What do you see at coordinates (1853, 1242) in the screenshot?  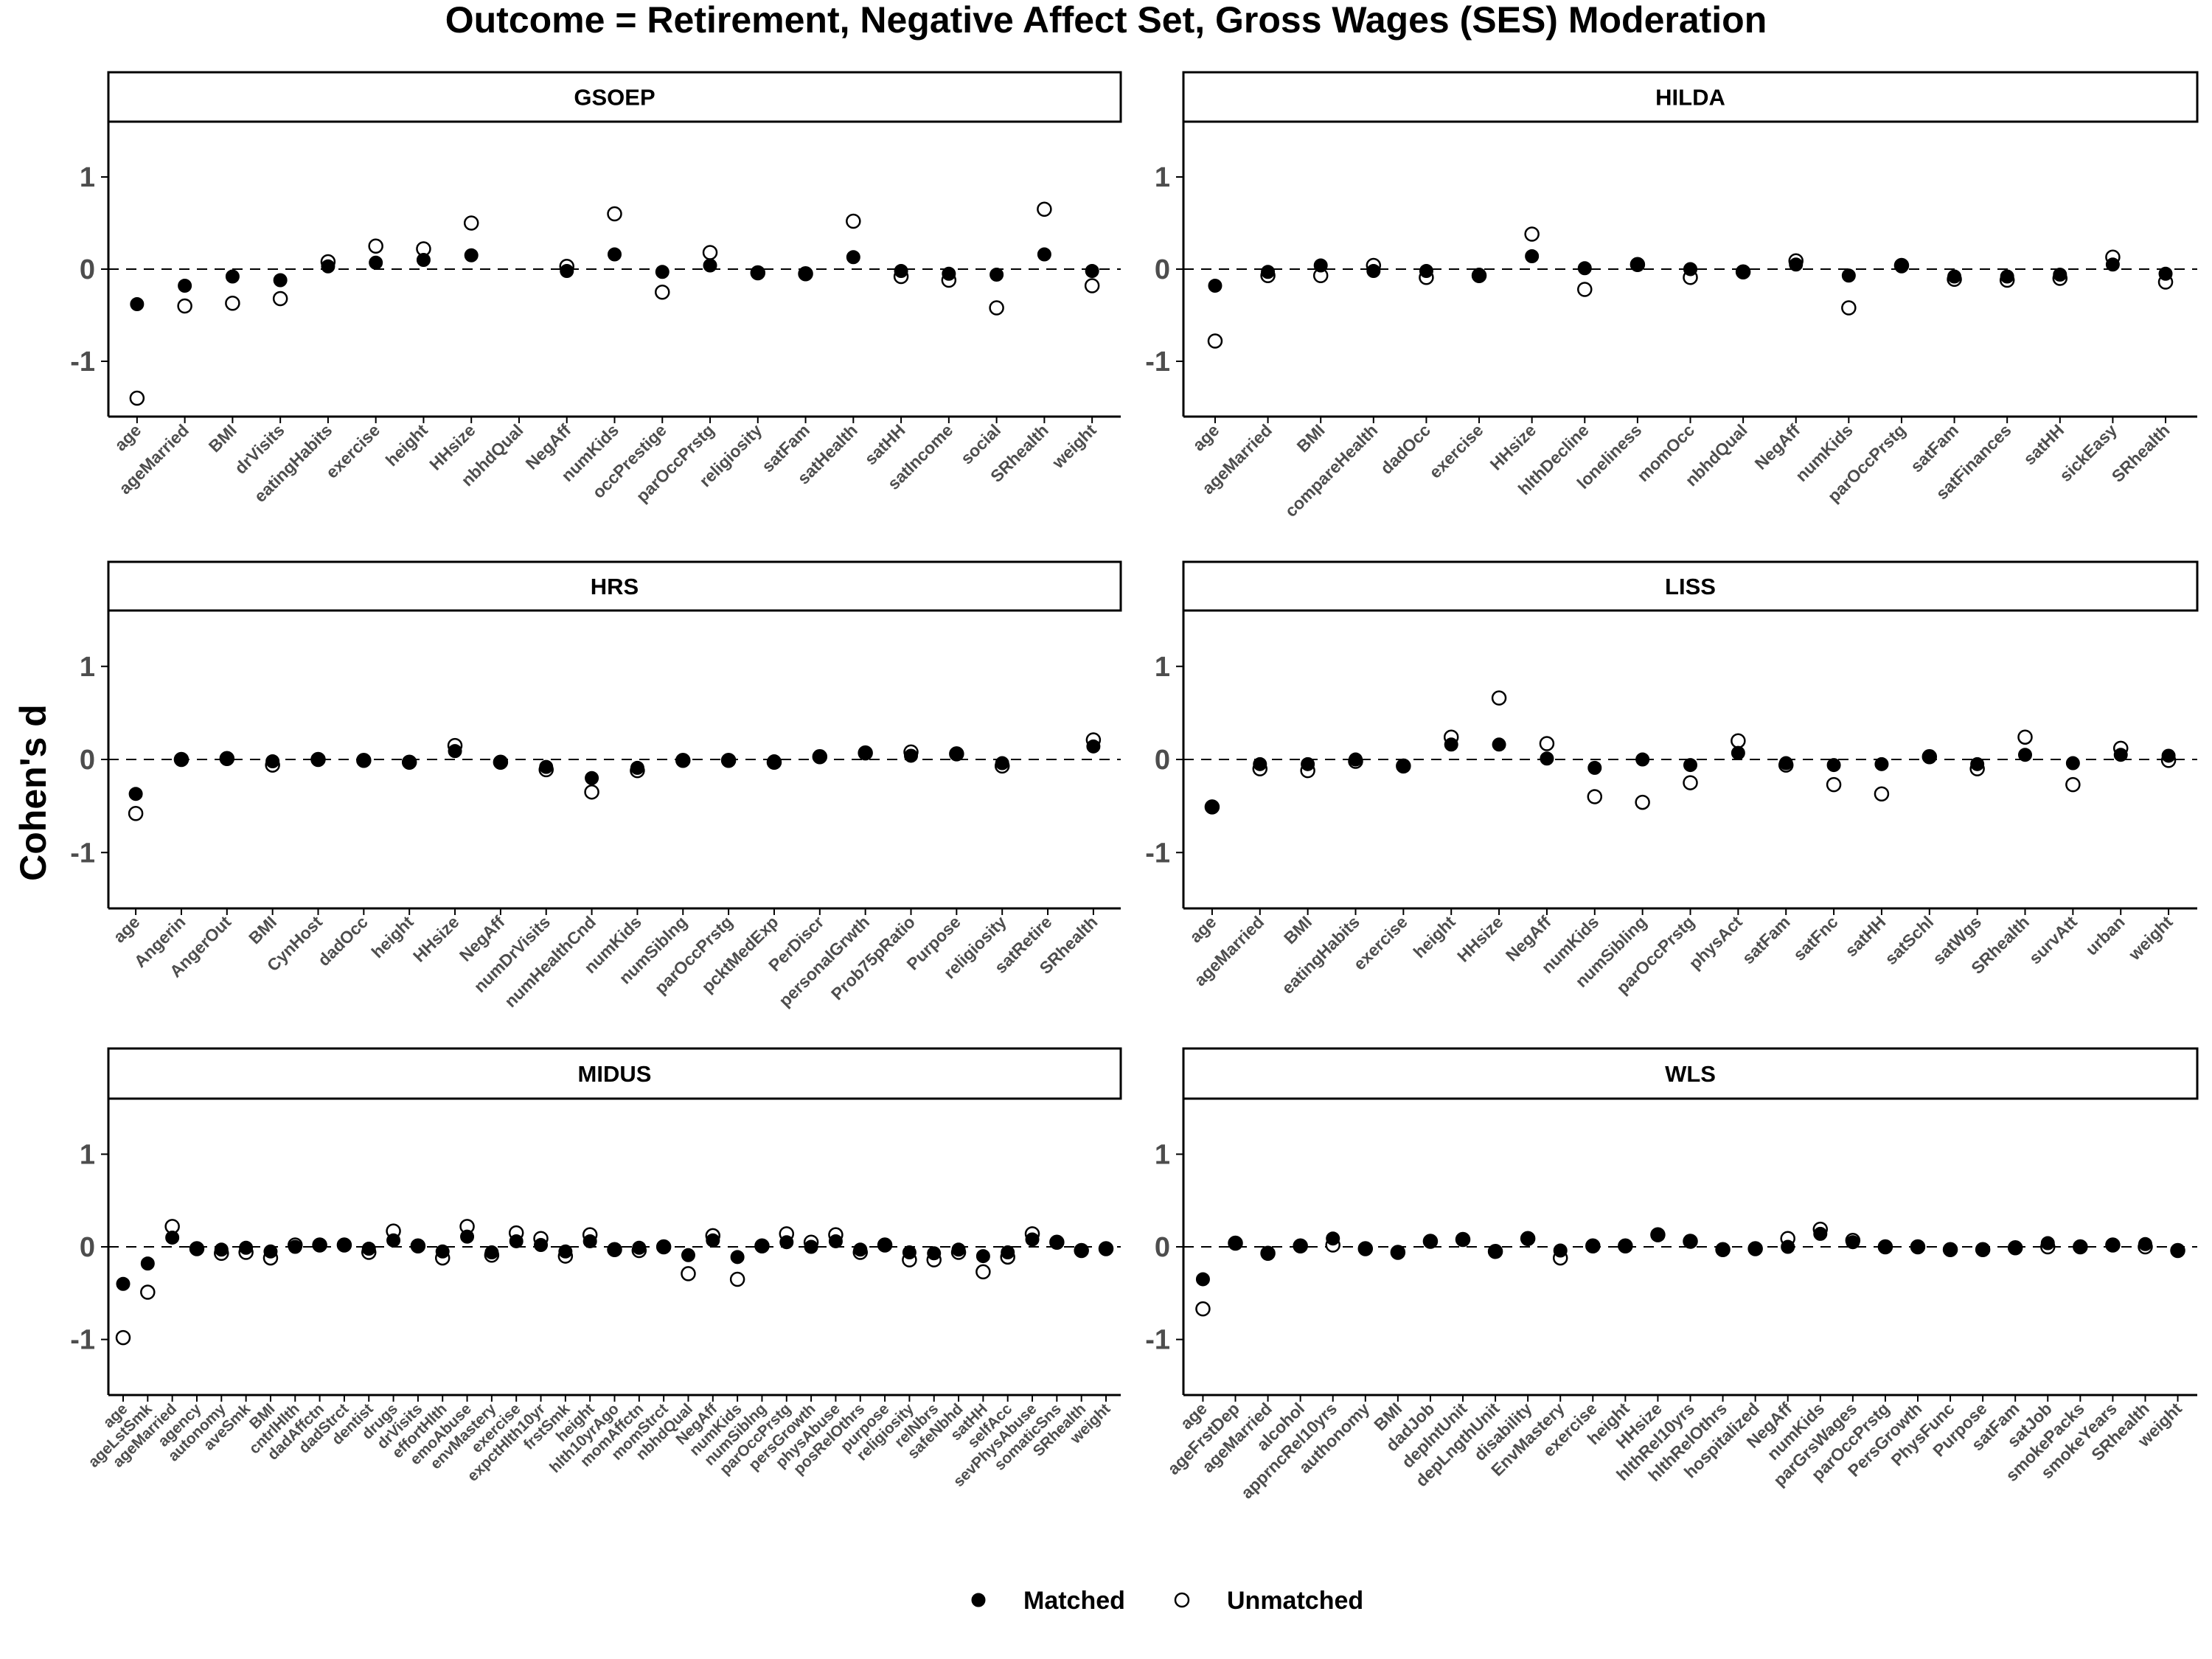 I see `matched-point-parGrsWages` at bounding box center [1853, 1242].